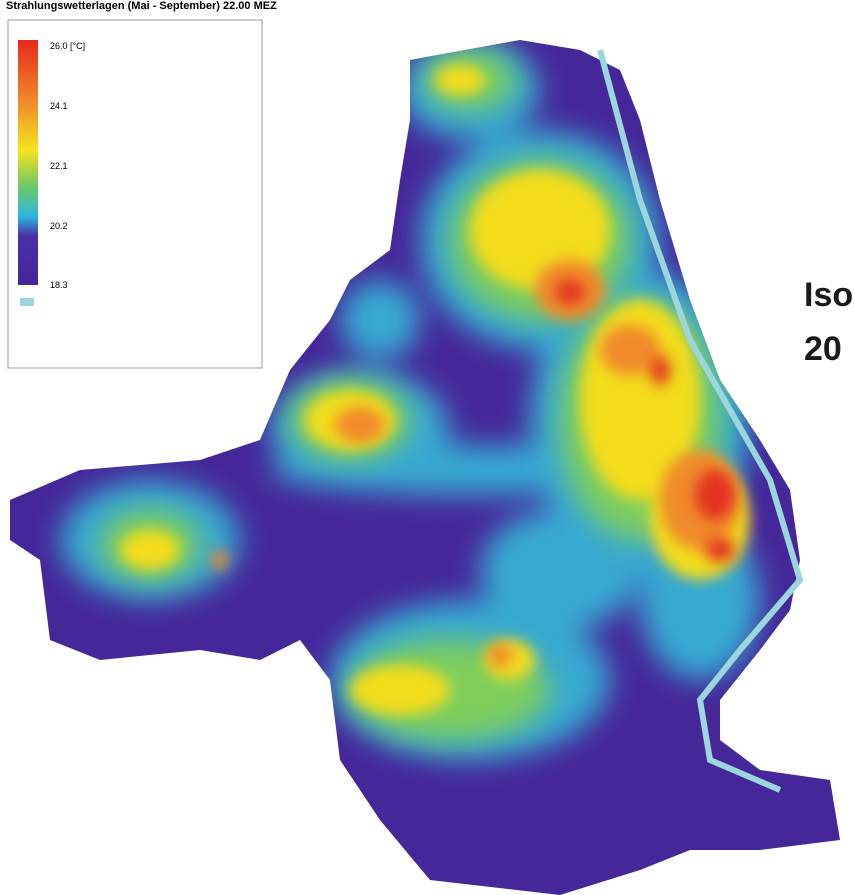 The width and height of the screenshot is (854, 895). Describe the element at coordinates (67, 46) in the screenshot. I see `legend-label: 26.0 [°C]` at that location.